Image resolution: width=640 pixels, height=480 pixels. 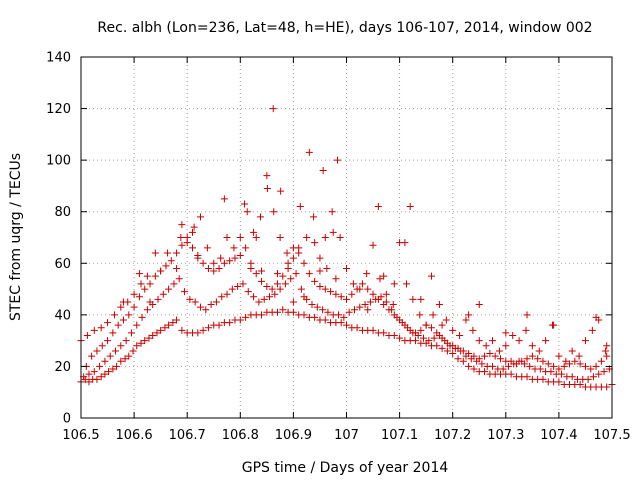 I want to click on y-axis-label: STEC from uqrg / TECUs, so click(x=16, y=237).